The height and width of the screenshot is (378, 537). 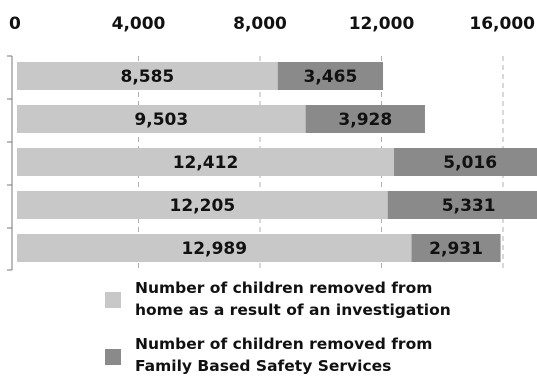 I want to click on x-tick-label: 12,000, so click(x=382, y=24).